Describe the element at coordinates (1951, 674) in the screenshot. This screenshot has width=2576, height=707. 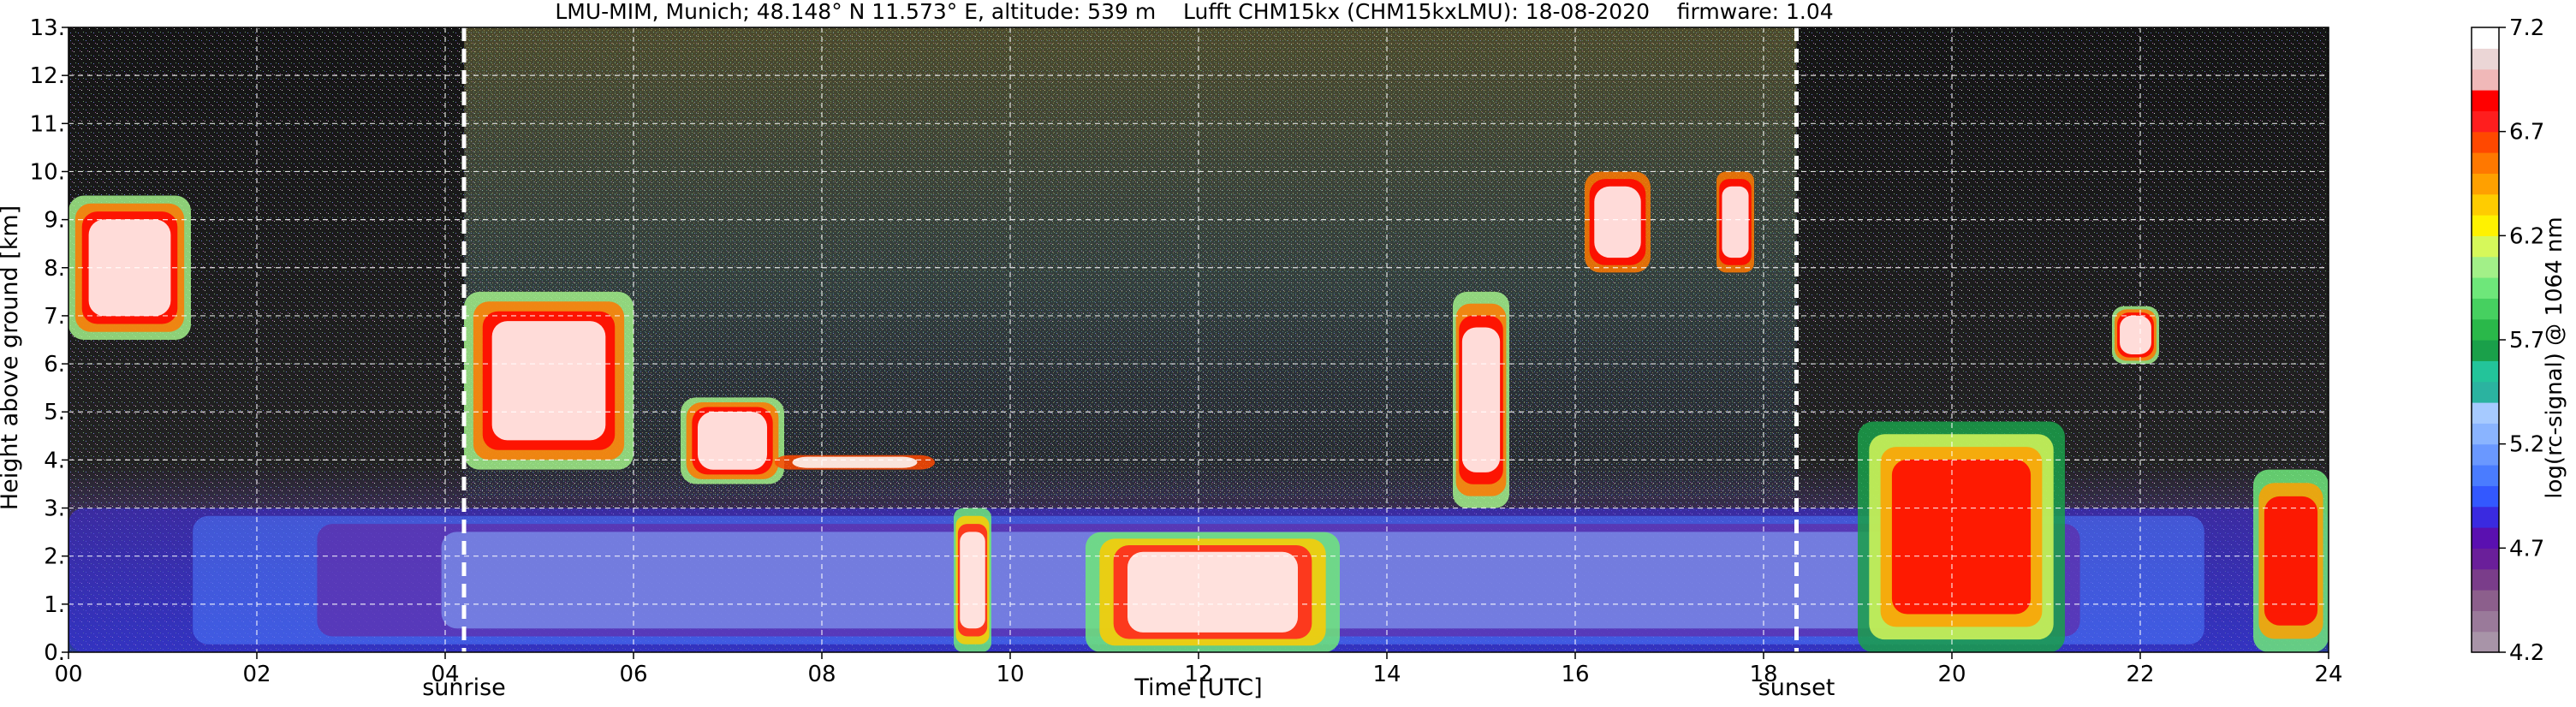
I see `x-tick-label: 20` at that location.